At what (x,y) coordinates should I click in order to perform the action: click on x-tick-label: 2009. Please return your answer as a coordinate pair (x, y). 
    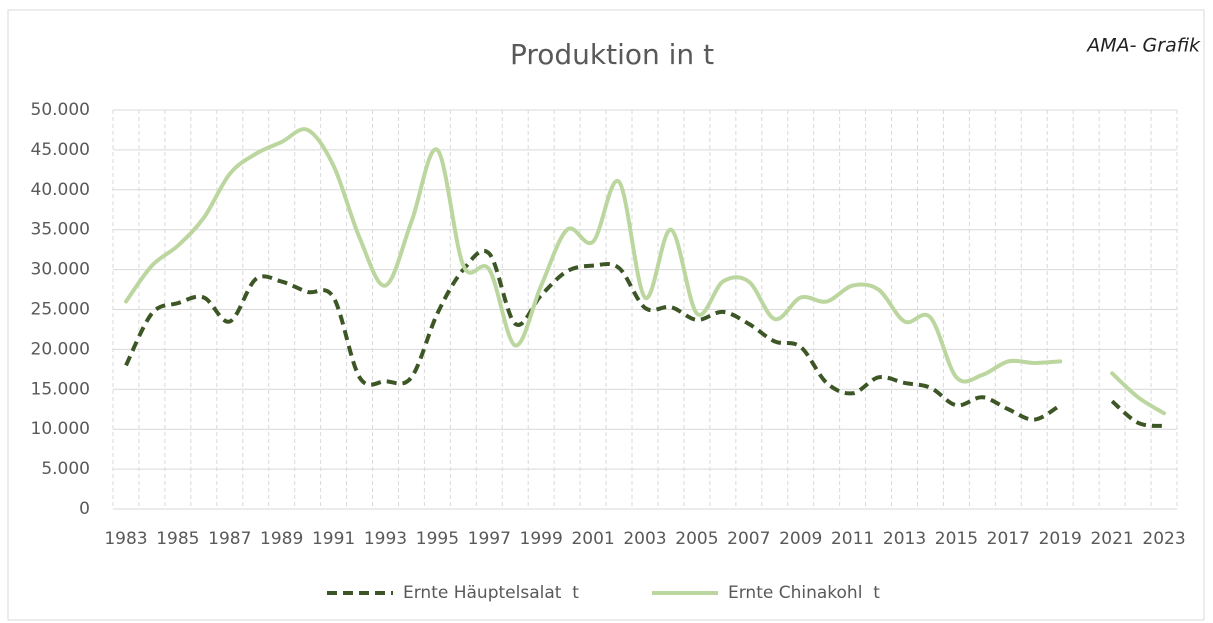
    Looking at the image, I should click on (800, 539).